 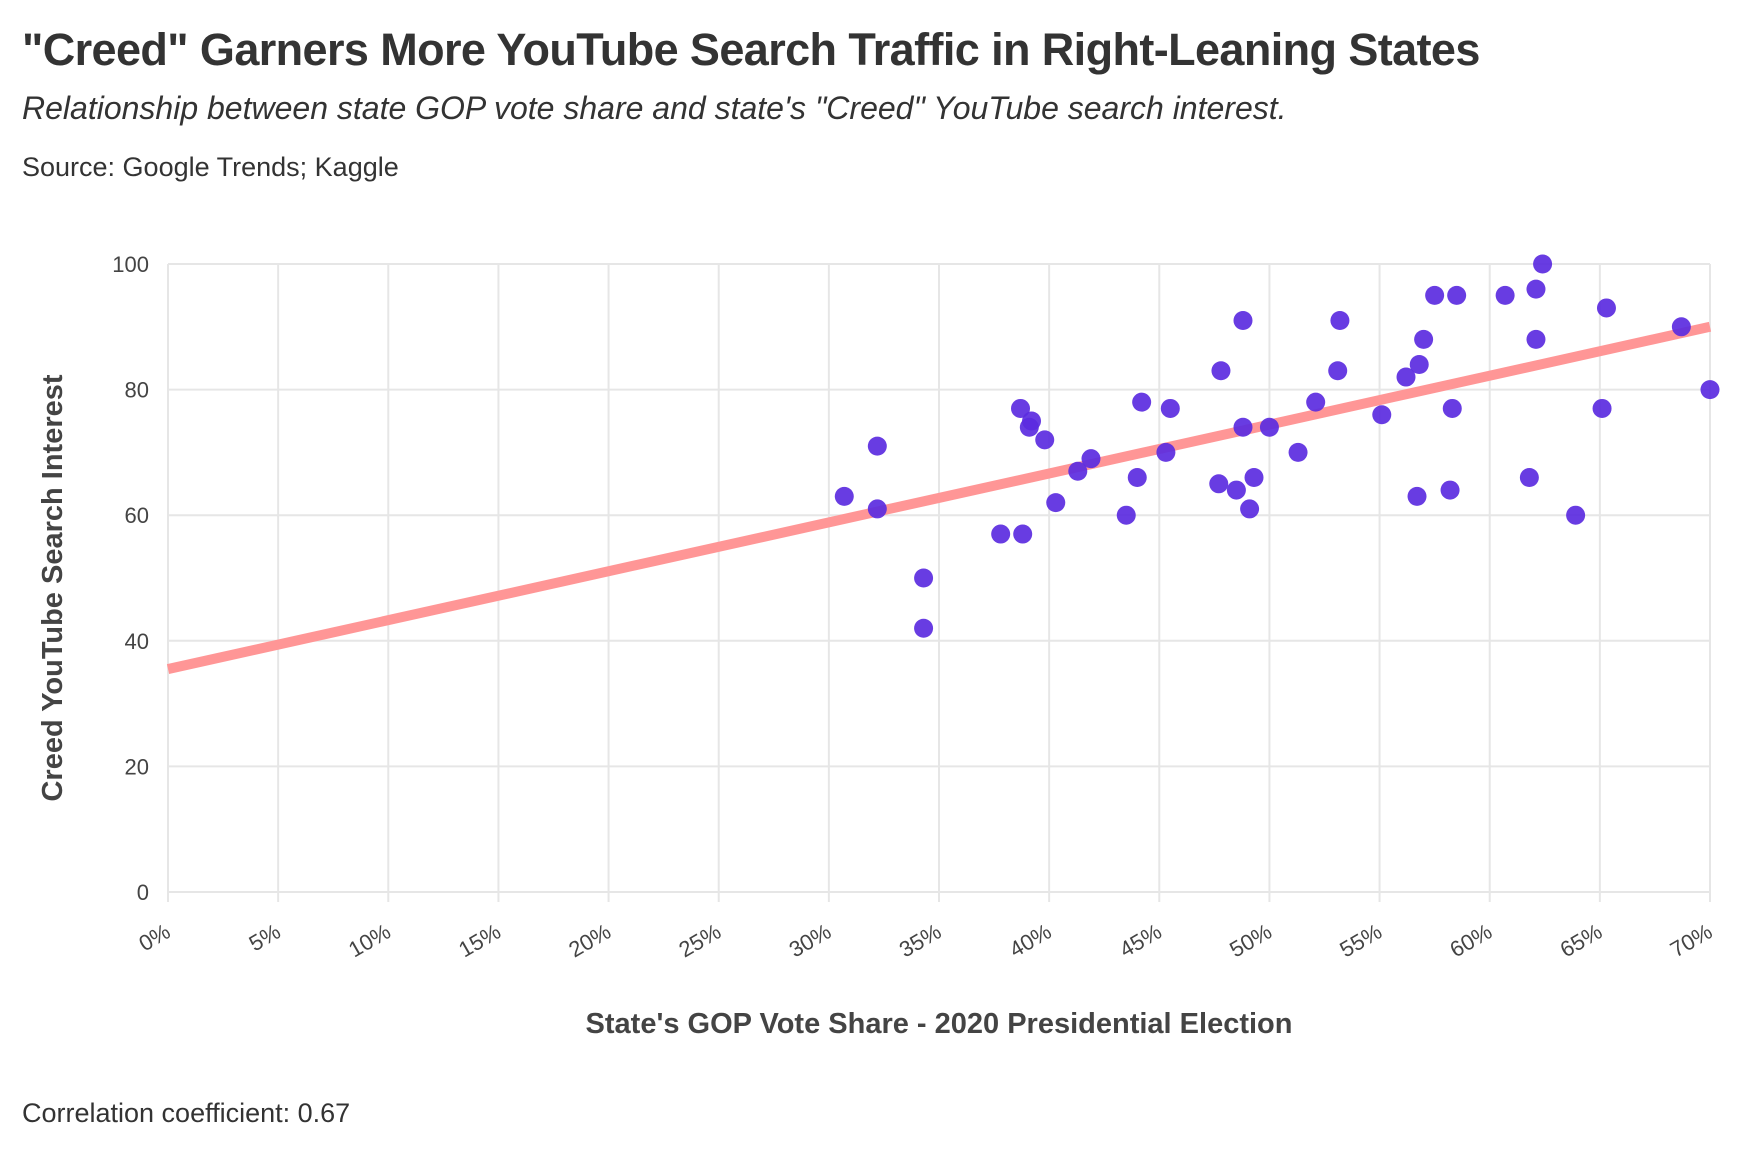 What do you see at coordinates (210, 167) in the screenshot?
I see `source-note: Source: Google Trends; Kaggle` at bounding box center [210, 167].